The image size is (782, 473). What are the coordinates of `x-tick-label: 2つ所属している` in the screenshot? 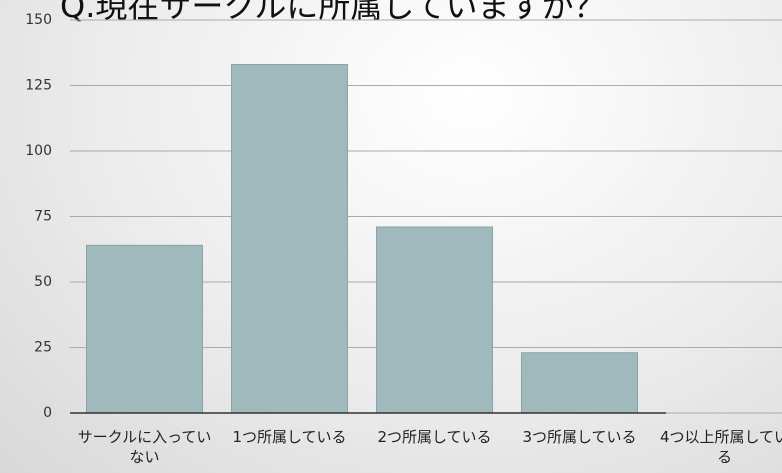 It's located at (434, 437).